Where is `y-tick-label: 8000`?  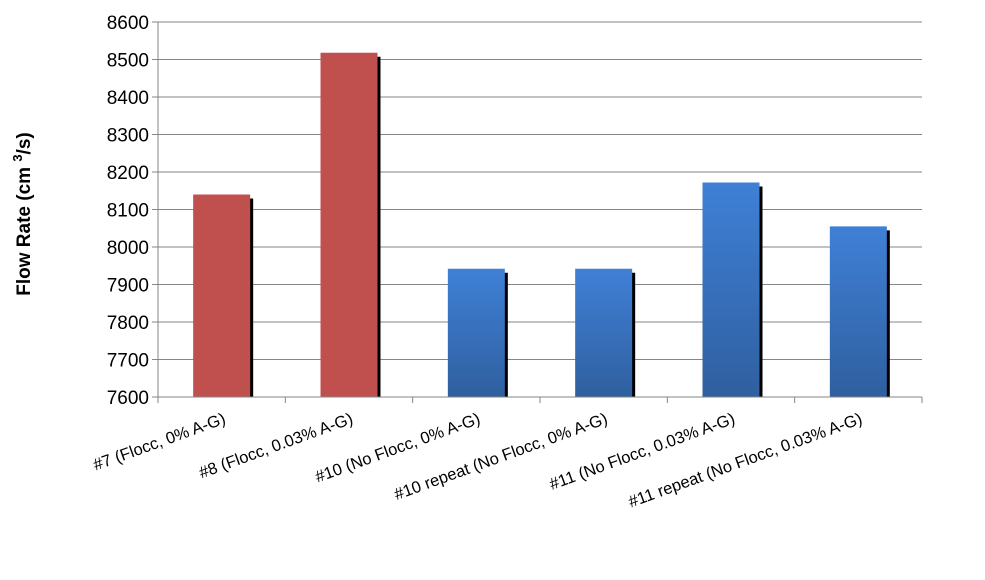 y-tick-label: 8000 is located at coordinates (128, 248).